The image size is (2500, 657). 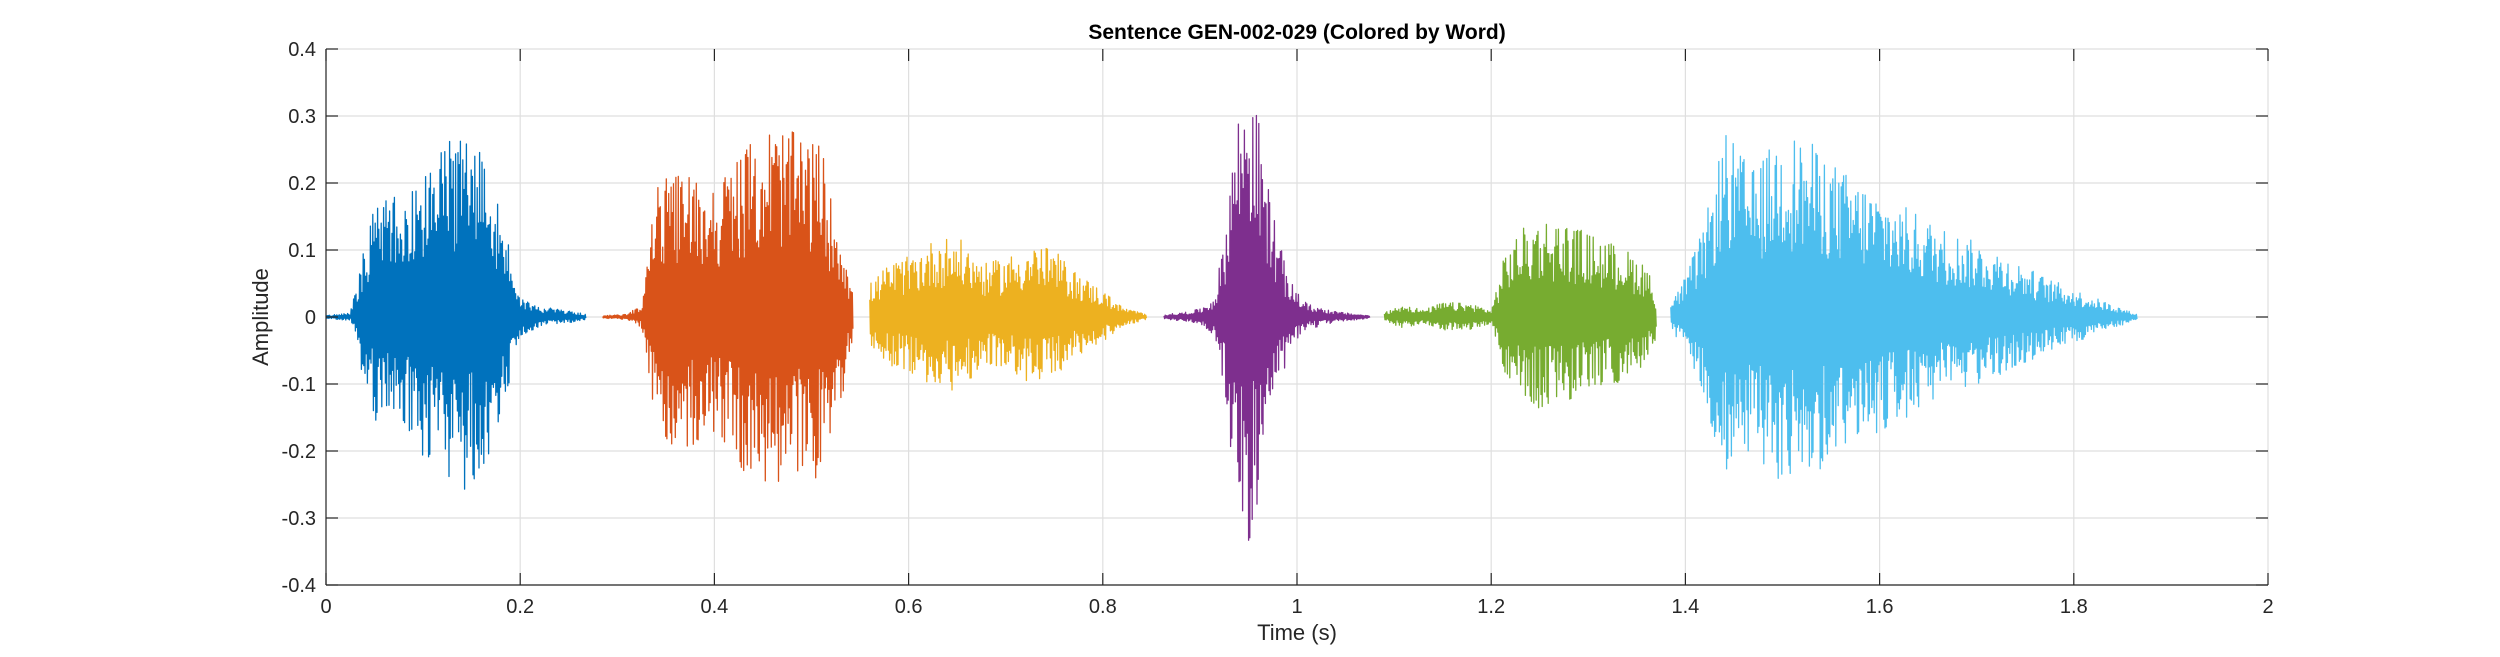 I want to click on x-tick-label: 1.2, so click(x=1491, y=607).